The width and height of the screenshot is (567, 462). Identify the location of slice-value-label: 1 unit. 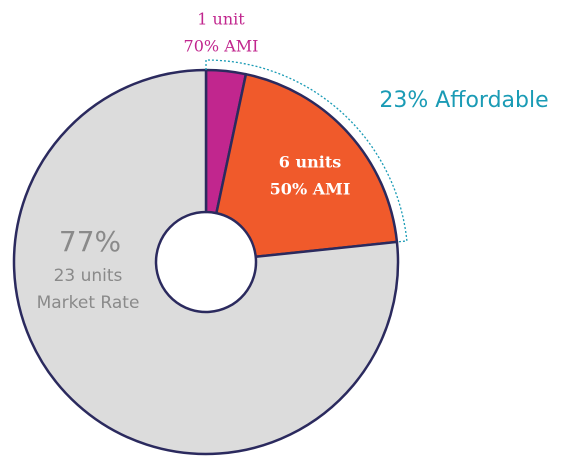
(221, 19).